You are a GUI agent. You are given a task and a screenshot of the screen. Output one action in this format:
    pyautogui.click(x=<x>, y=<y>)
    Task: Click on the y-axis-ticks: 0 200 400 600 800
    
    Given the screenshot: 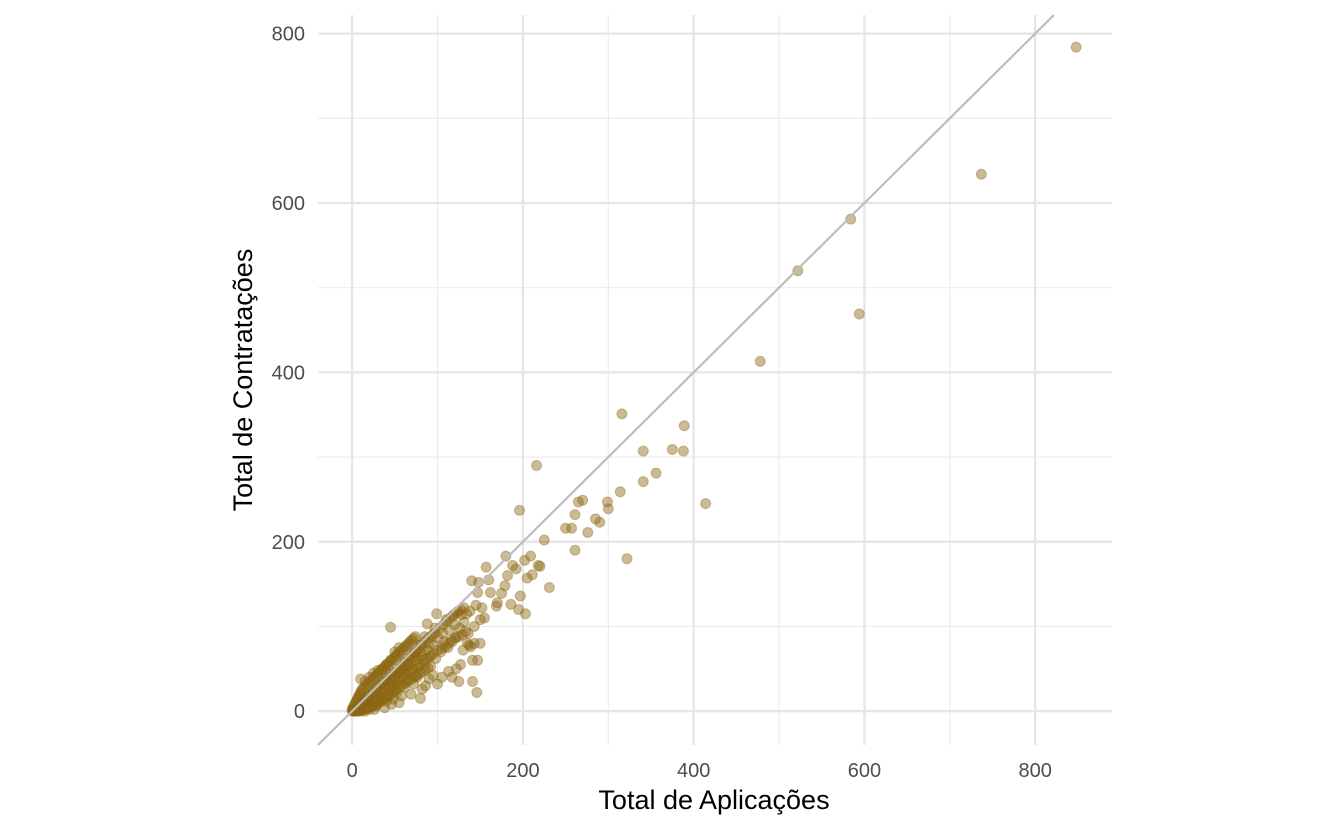 What is the action you would take?
    pyautogui.click(x=288, y=373)
    